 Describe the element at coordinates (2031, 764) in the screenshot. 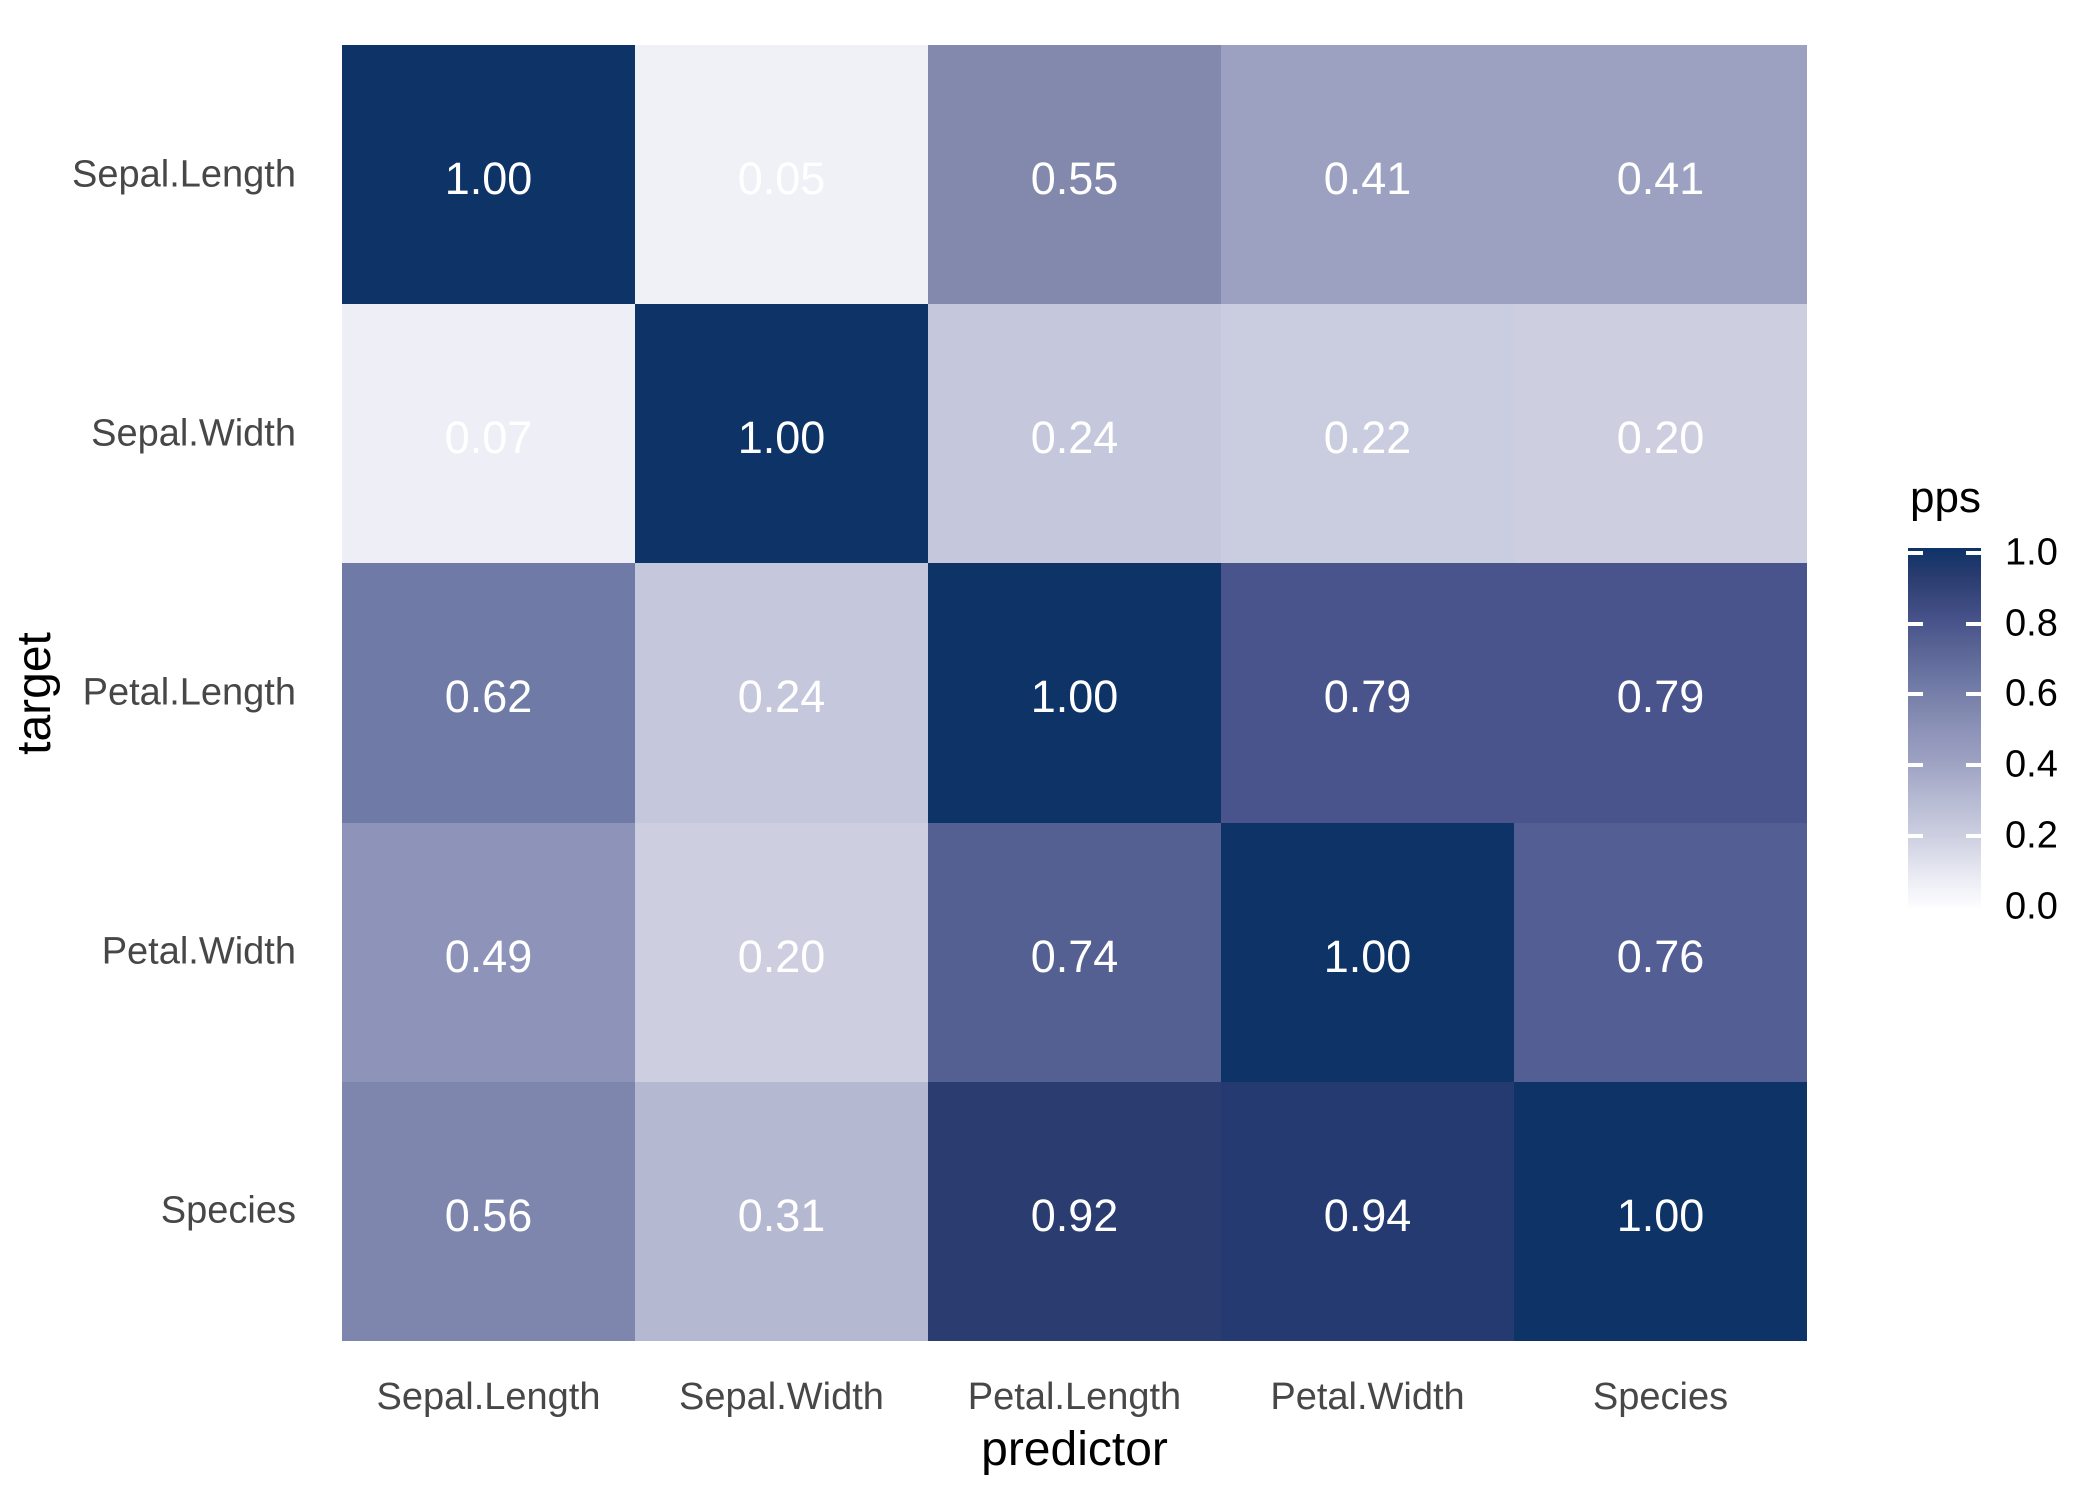

I see `legend-tick-label: 0.4` at that location.